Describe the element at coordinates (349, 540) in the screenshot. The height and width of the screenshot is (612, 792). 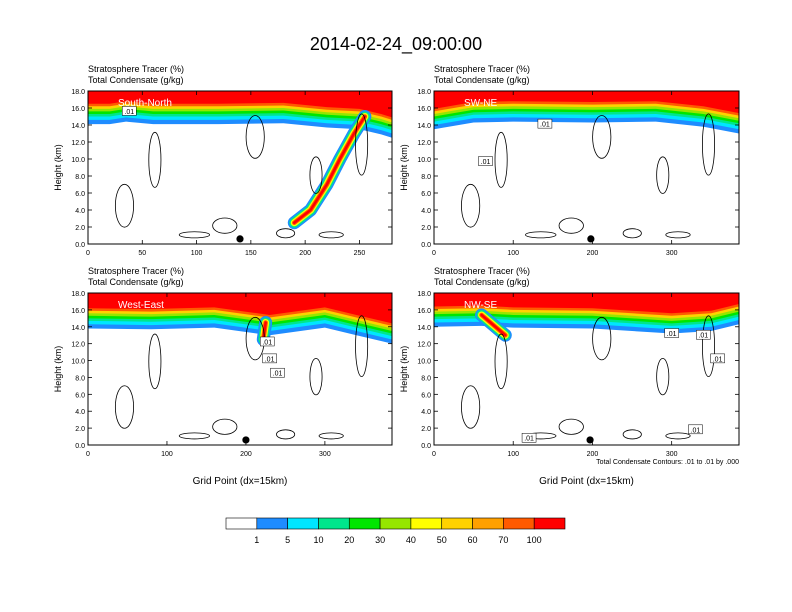
I see `colorbar-label-3: 20` at that location.